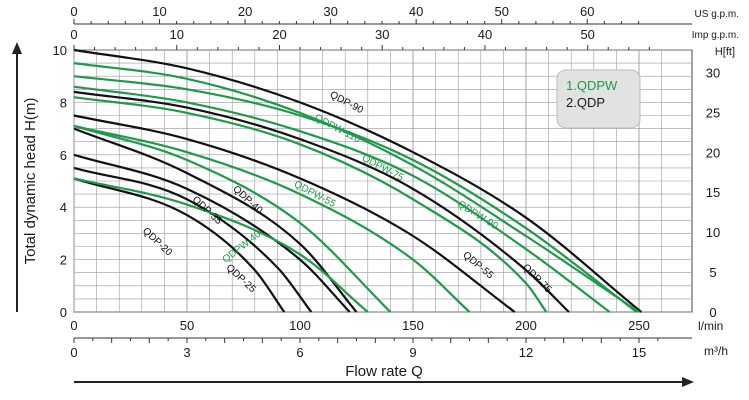 The image size is (749, 400). I want to click on x-tick-label-m3h: 15, so click(639, 352).